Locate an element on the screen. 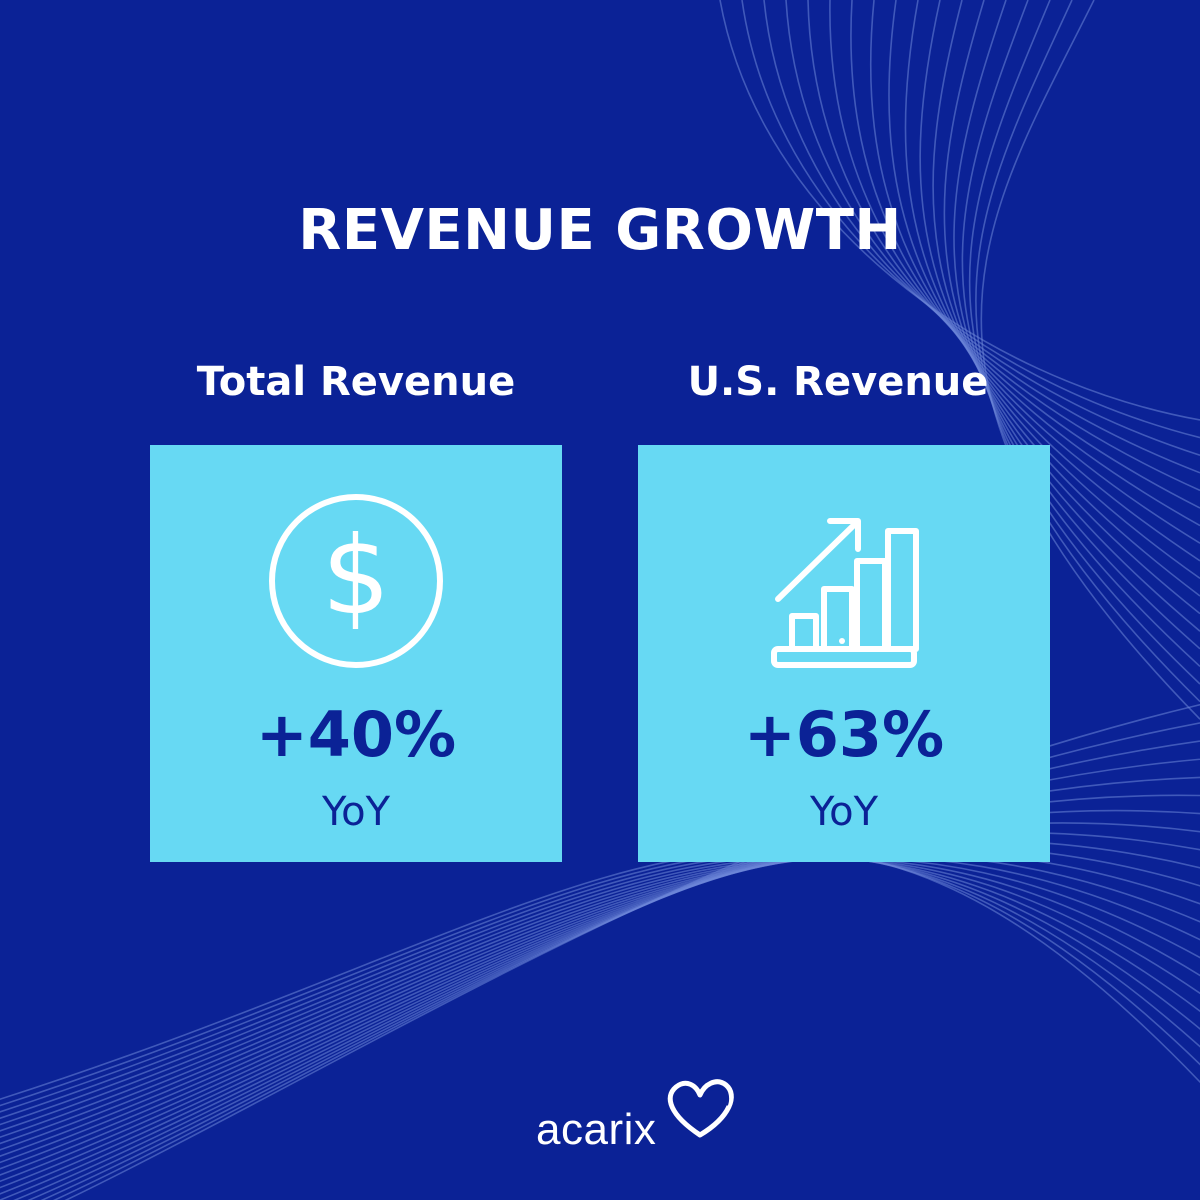 The width and height of the screenshot is (1200, 1200). logo-wordmark: acarix is located at coordinates (596, 1129).